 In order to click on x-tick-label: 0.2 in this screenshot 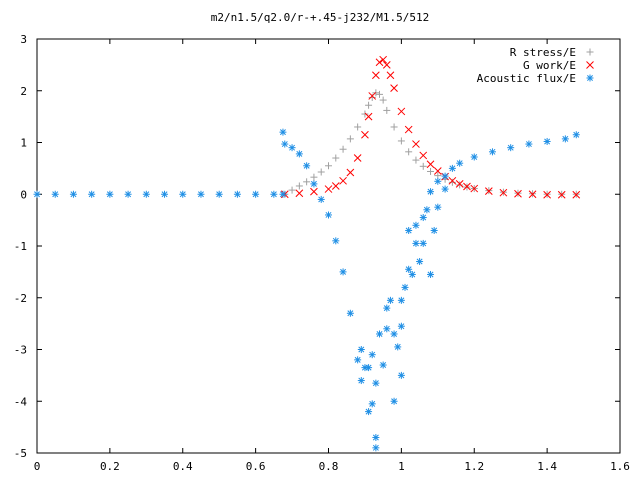, I will do `click(110, 466)`.